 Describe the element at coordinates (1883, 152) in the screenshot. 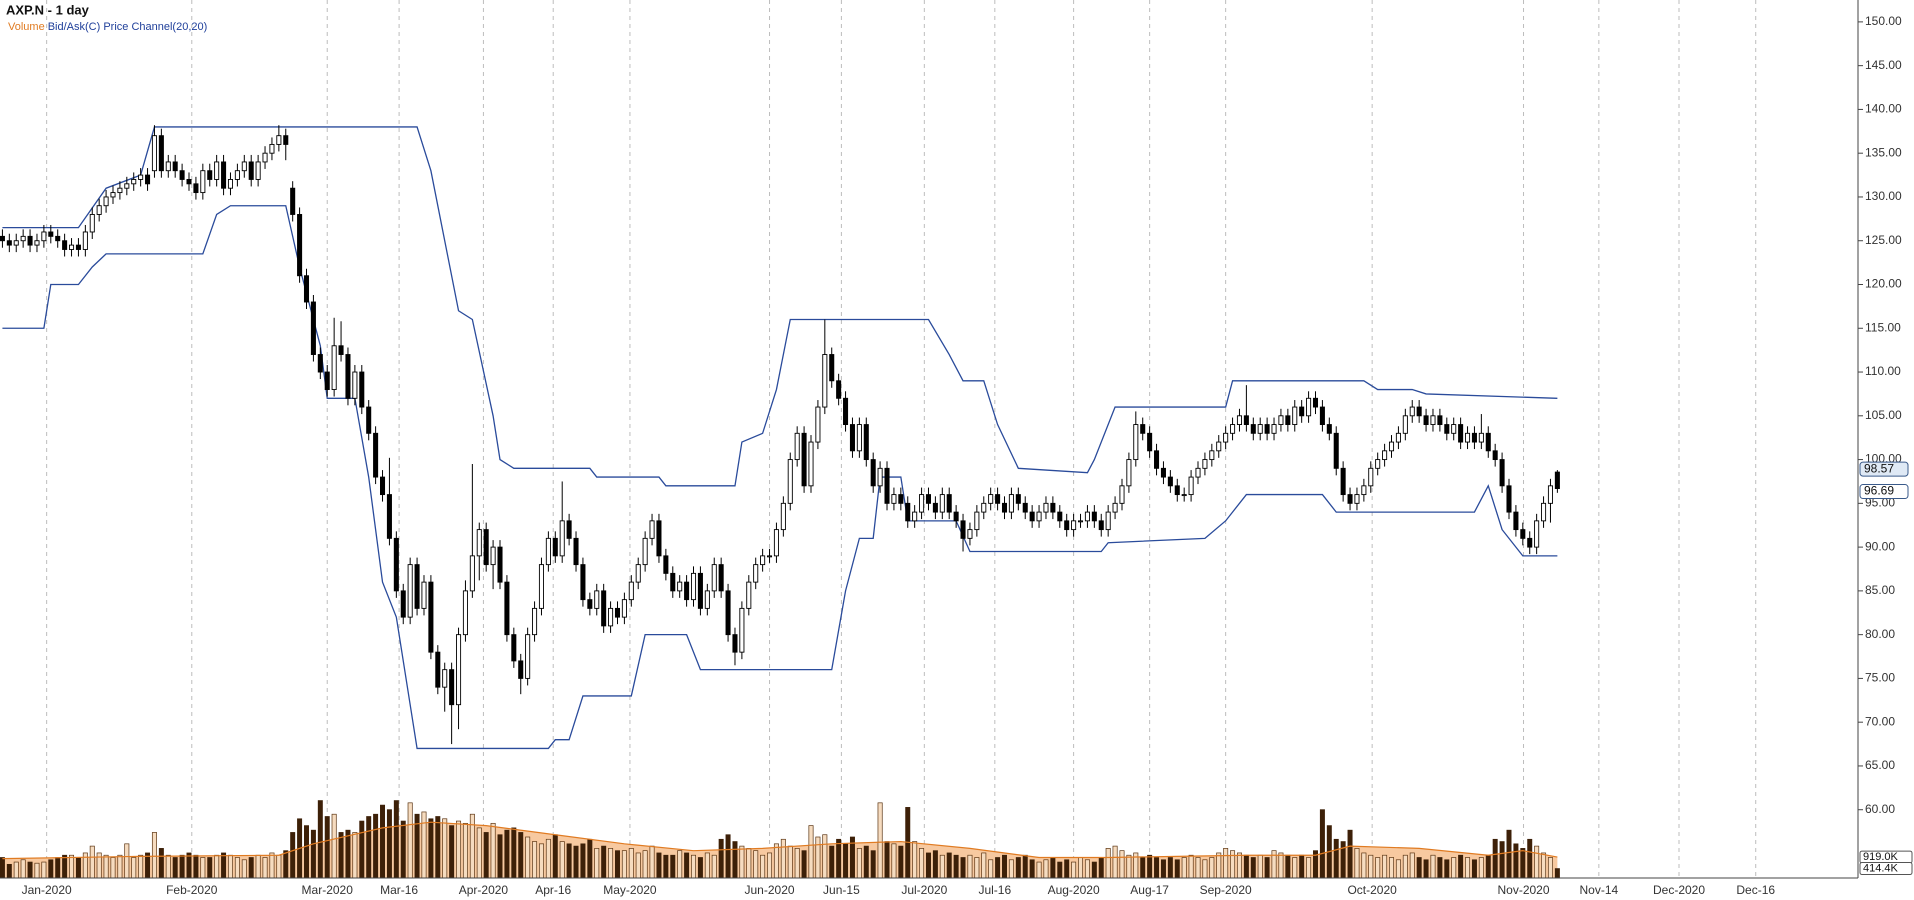

I see `y-tick-label: 135.00` at that location.